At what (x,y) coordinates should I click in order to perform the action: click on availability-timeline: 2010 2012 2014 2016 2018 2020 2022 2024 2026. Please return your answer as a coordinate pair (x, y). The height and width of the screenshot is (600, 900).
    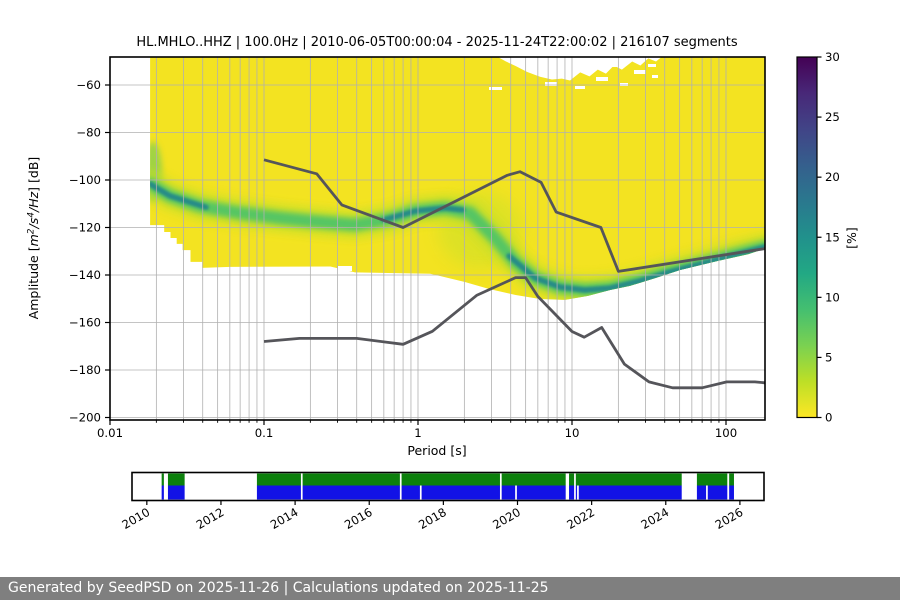
    Looking at the image, I should click on (442, 501).